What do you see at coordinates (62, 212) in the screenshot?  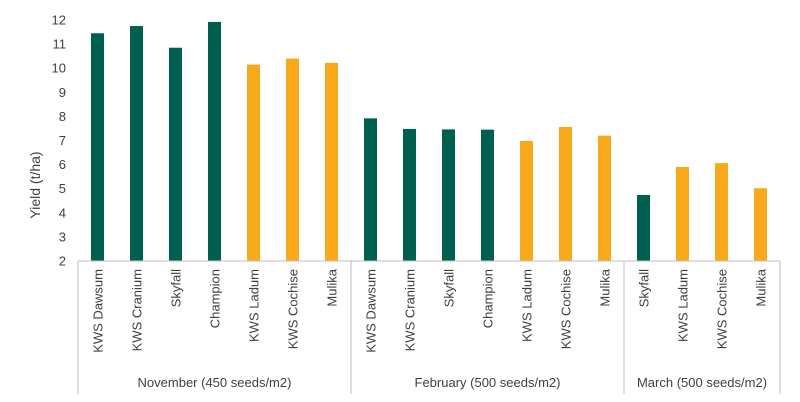 I see `y-tick-label: 4` at bounding box center [62, 212].